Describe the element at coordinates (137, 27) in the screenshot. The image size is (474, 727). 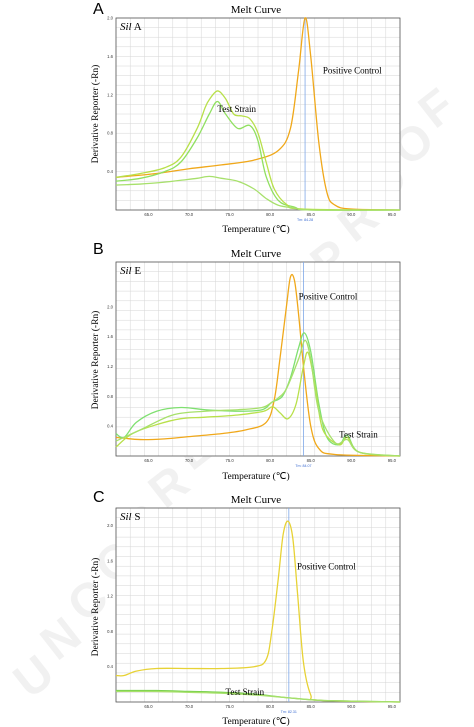
I see `gene-label-suffix: A` at that location.